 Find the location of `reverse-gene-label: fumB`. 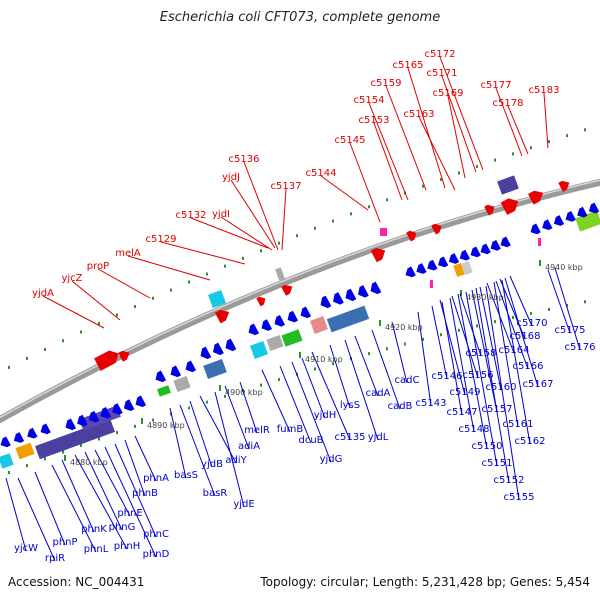

reverse-gene-label: fumB is located at coordinates (290, 429).